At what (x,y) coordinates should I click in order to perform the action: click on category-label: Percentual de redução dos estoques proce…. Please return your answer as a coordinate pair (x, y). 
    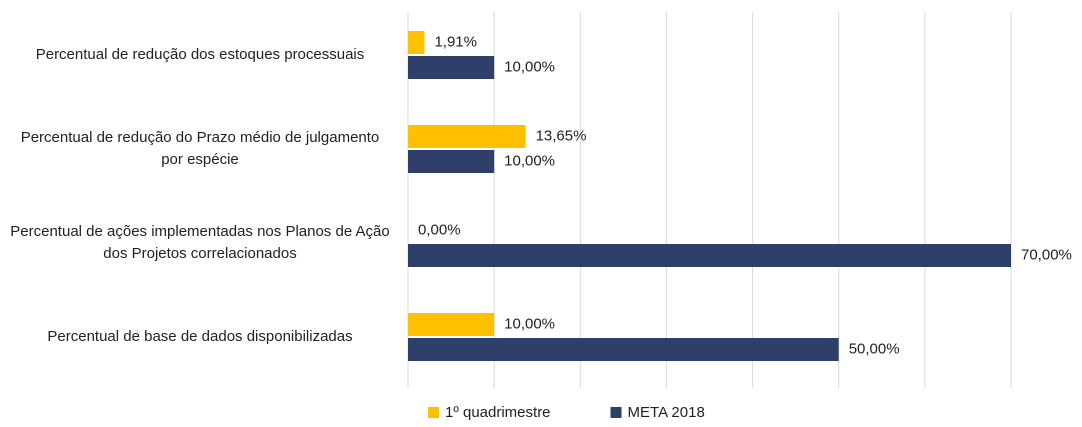
    Looking at the image, I should click on (200, 54).